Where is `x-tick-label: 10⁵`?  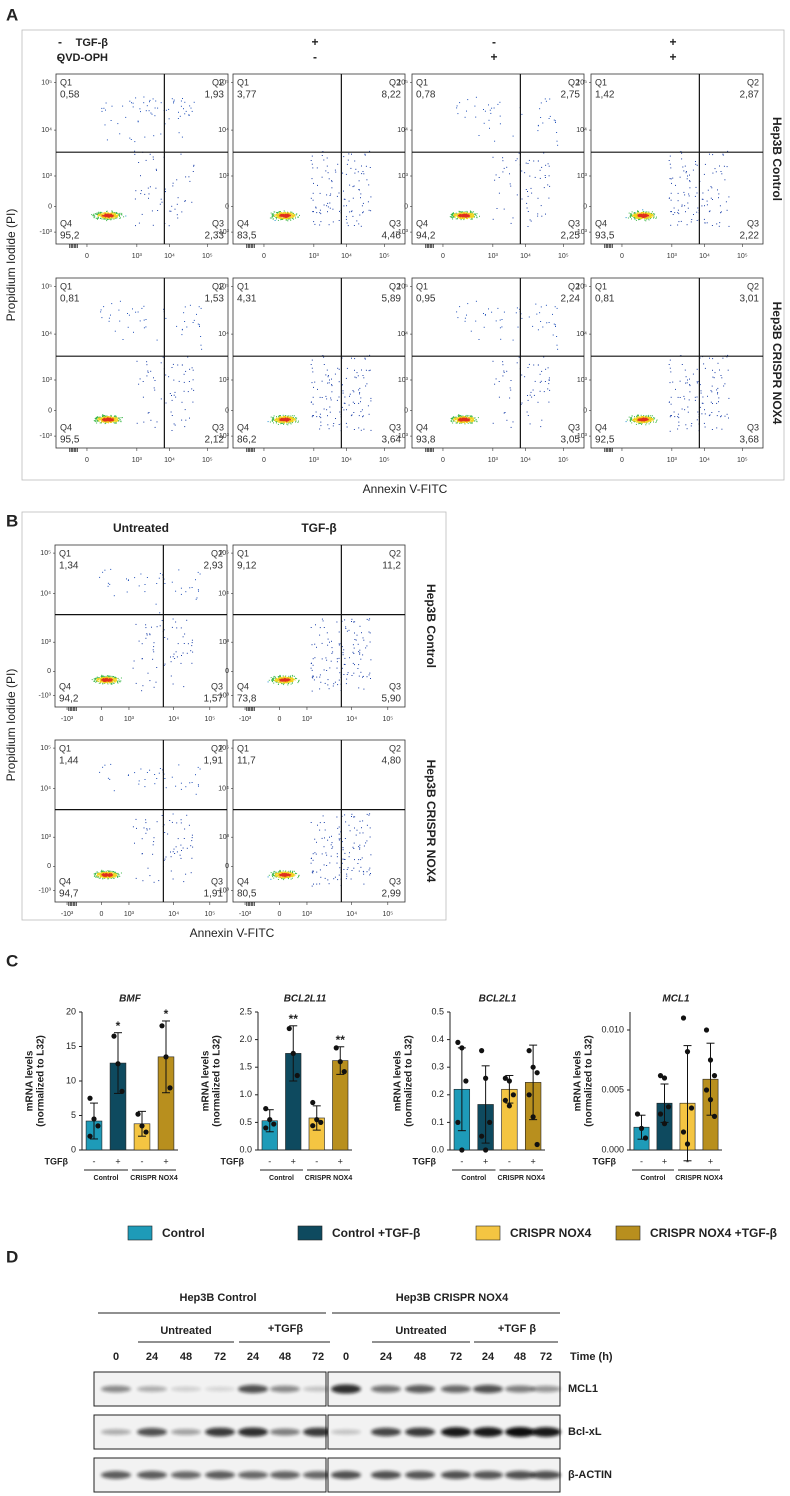
x-tick-label: 10⁵ is located at coordinates (384, 460).